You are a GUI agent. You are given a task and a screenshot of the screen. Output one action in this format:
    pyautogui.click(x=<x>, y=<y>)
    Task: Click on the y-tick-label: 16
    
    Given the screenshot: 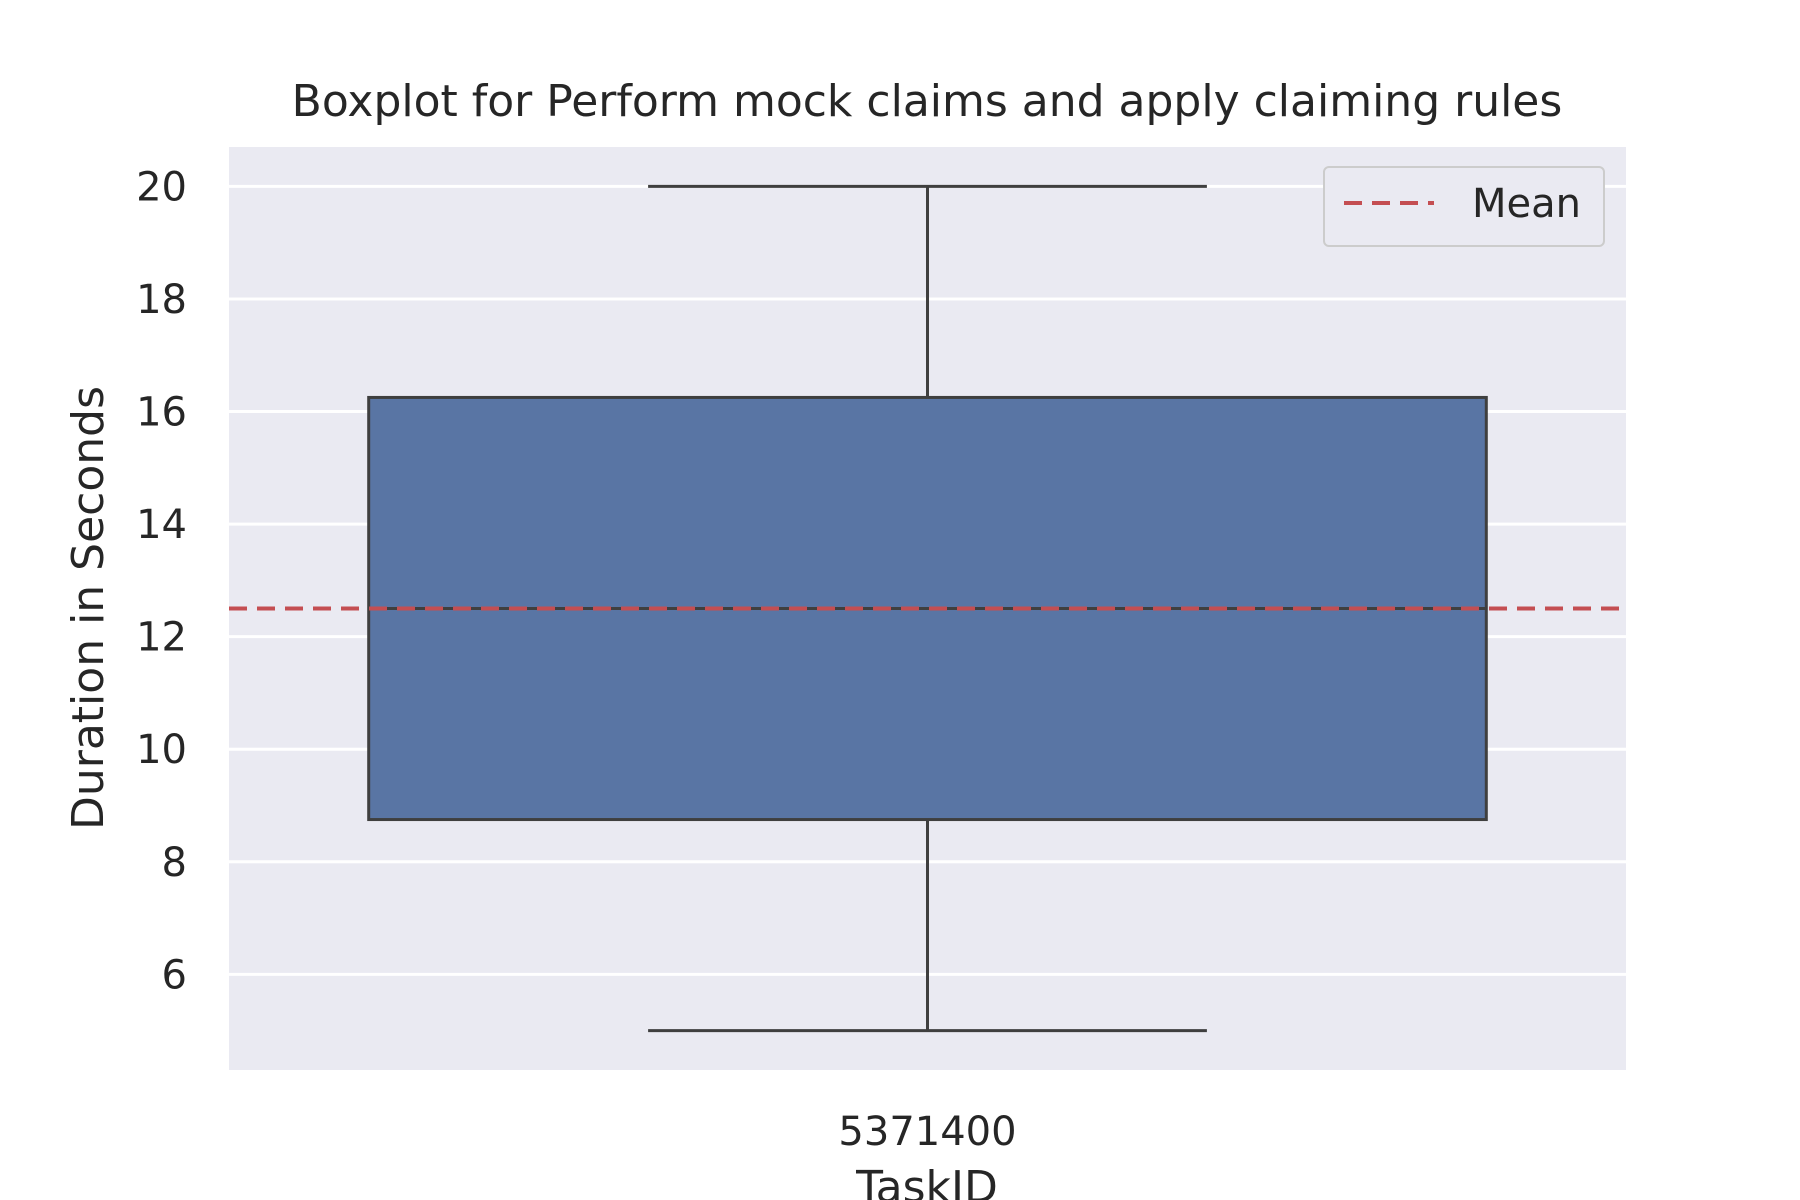 What is the action you would take?
    pyautogui.click(x=161, y=413)
    